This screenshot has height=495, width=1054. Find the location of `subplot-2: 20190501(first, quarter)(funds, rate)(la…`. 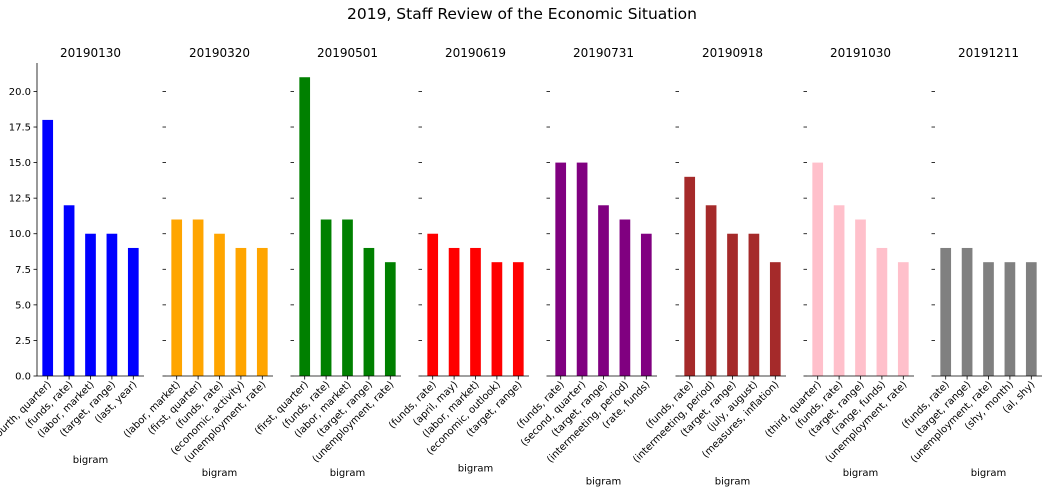

subplot-2: 20190501(first, quarter)(funds, rate)(la… is located at coordinates (327, 262).